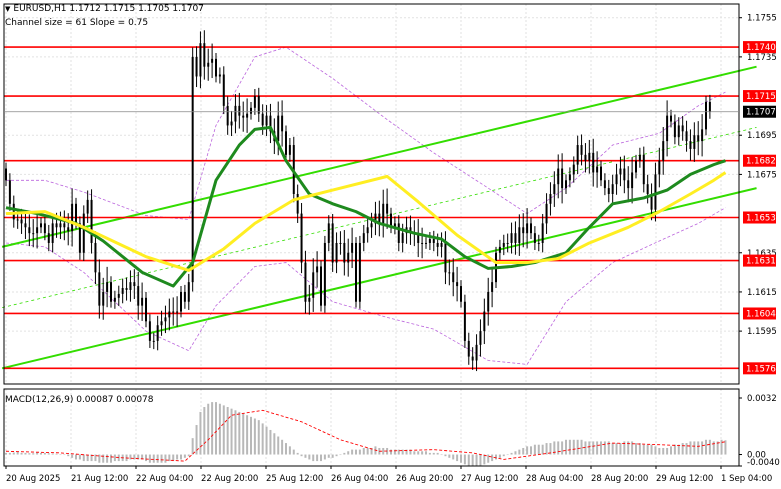 The height and width of the screenshot is (489, 781). What do you see at coordinates (424, 479) in the screenshot?
I see `time-tick-label: 26 Aug 20:00` at bounding box center [424, 479].